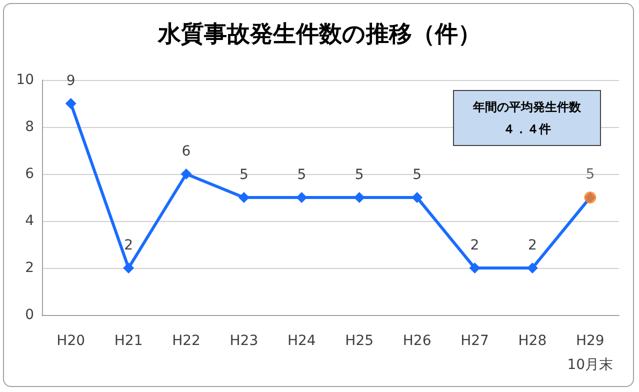  Describe the element at coordinates (474, 341) in the screenshot. I see `x-tick-label: H27` at that location.